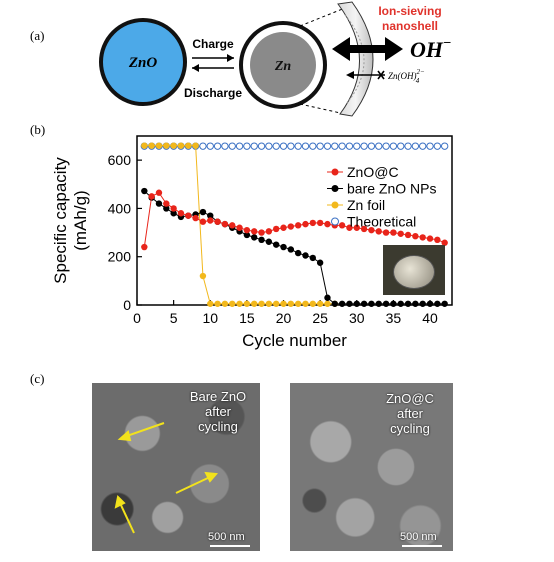 This screenshot has width=554, height=562. Describe the element at coordinates (394, 318) in the screenshot. I see `x-tick-label: 35` at that location.